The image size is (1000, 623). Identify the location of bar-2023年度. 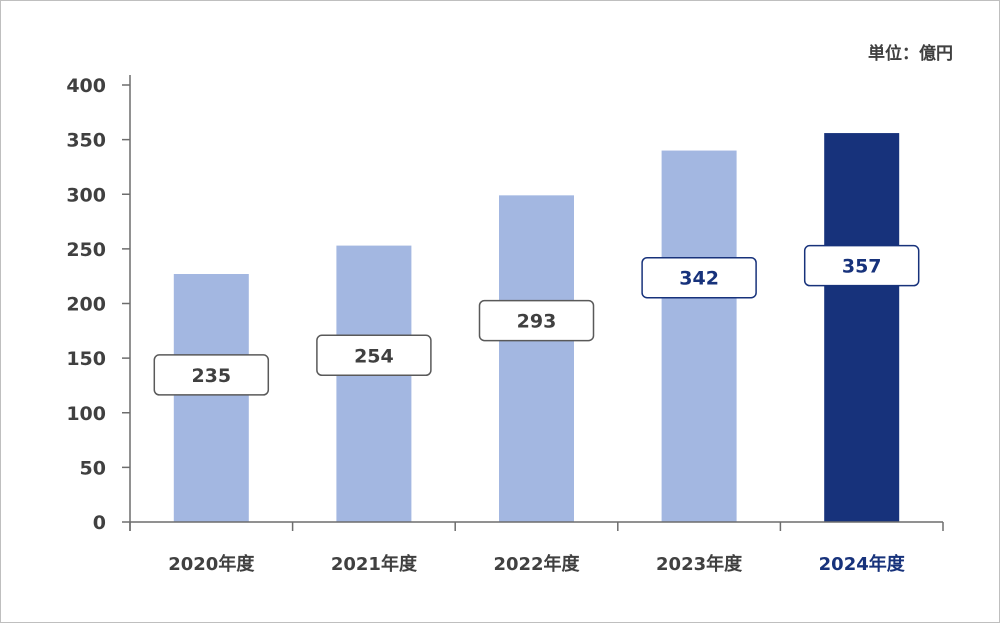
(699, 336).